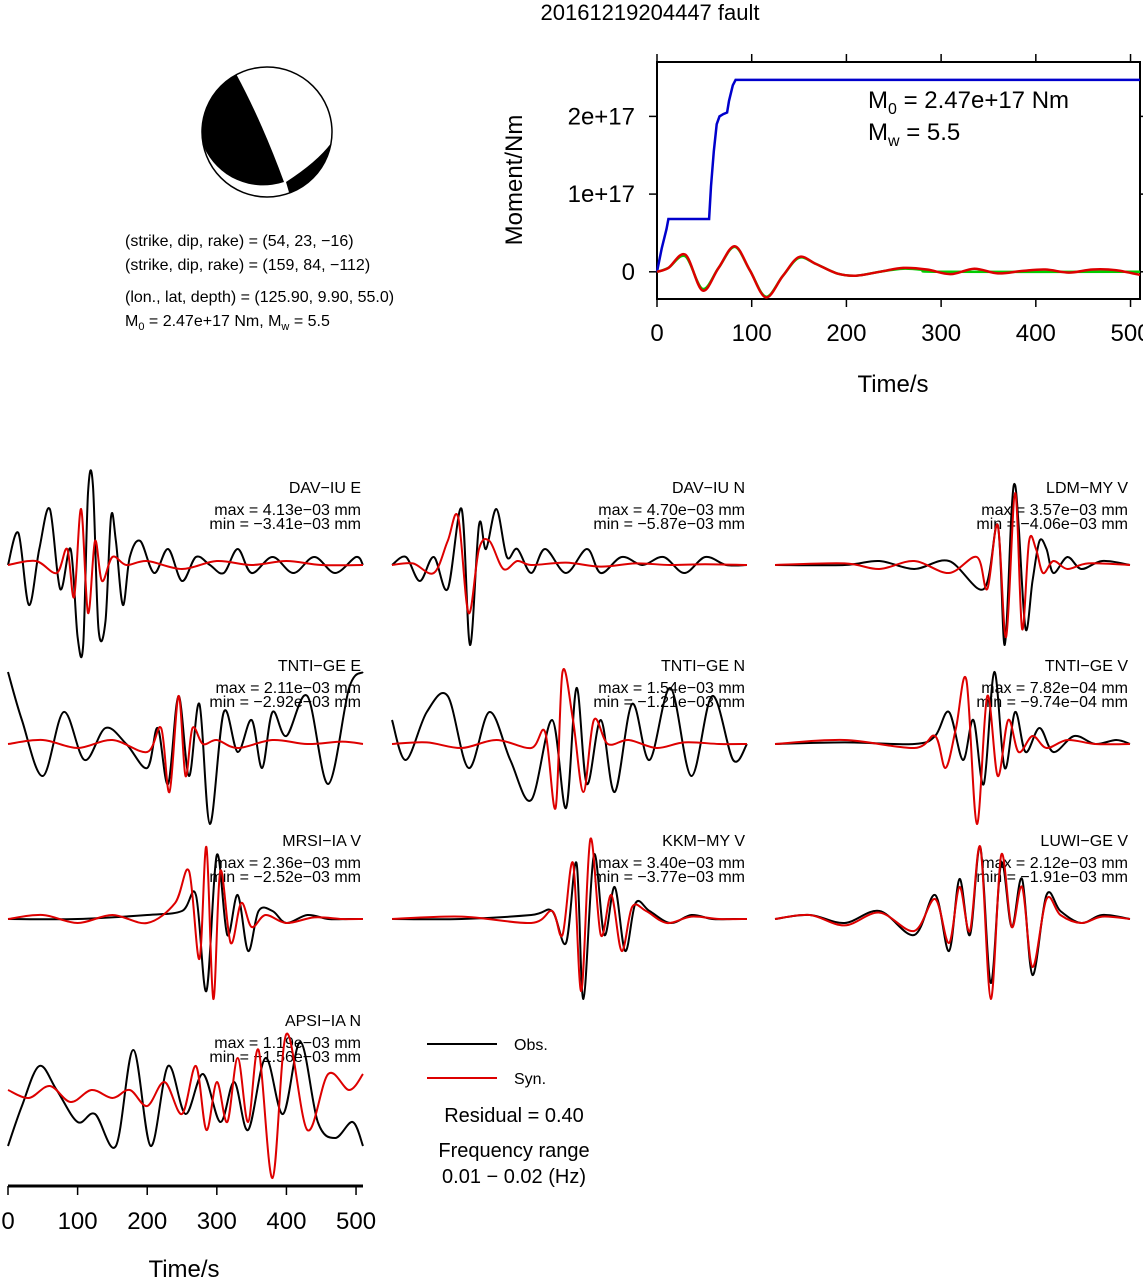  I want to click on moment-series-red, so click(898, 271).